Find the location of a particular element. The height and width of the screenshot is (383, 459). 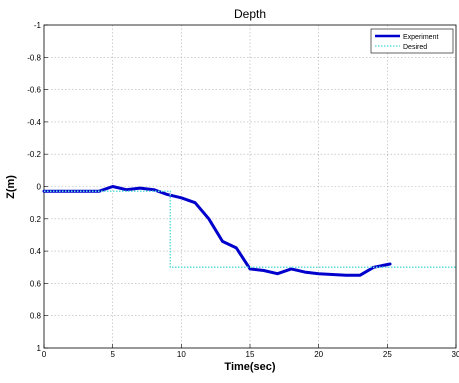

x-tick-label: 0 is located at coordinates (44, 354).